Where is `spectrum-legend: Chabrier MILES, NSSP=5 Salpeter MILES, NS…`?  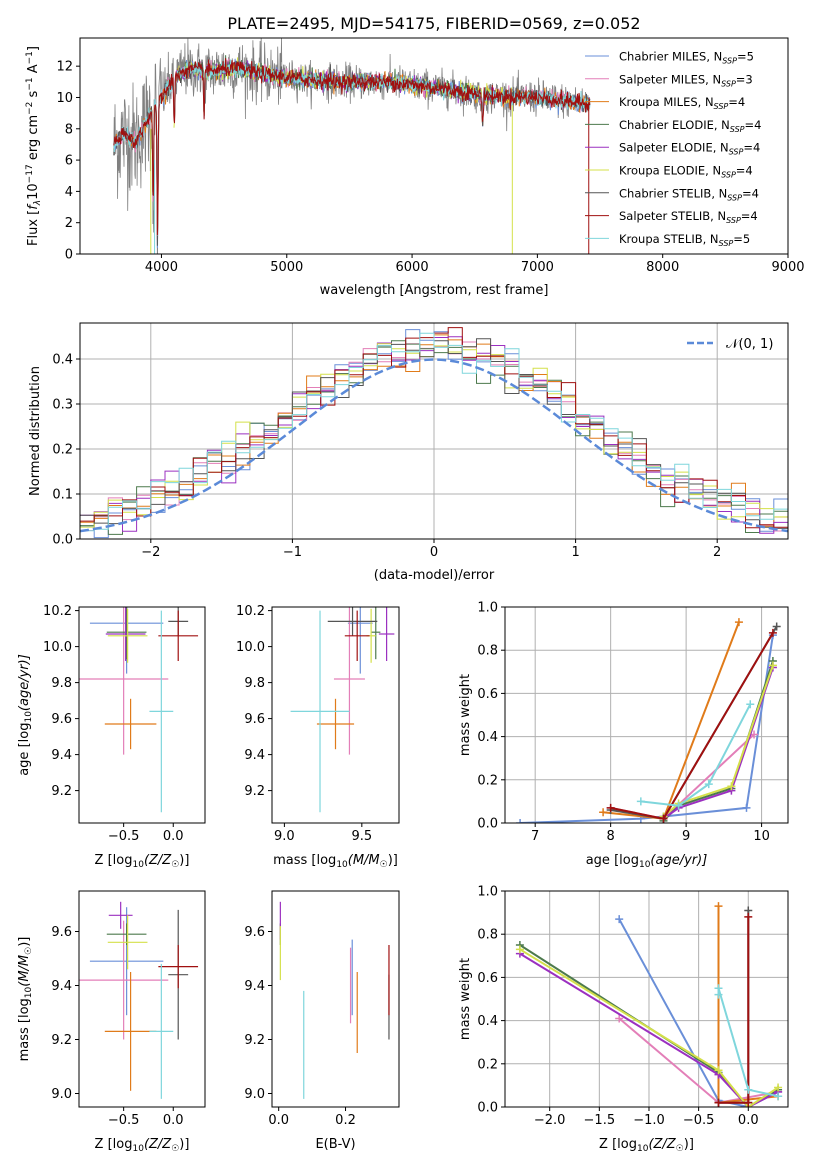 spectrum-legend: Chabrier MILES, NSSP=5 Salpeter MILES, NS… is located at coordinates (673, 149).